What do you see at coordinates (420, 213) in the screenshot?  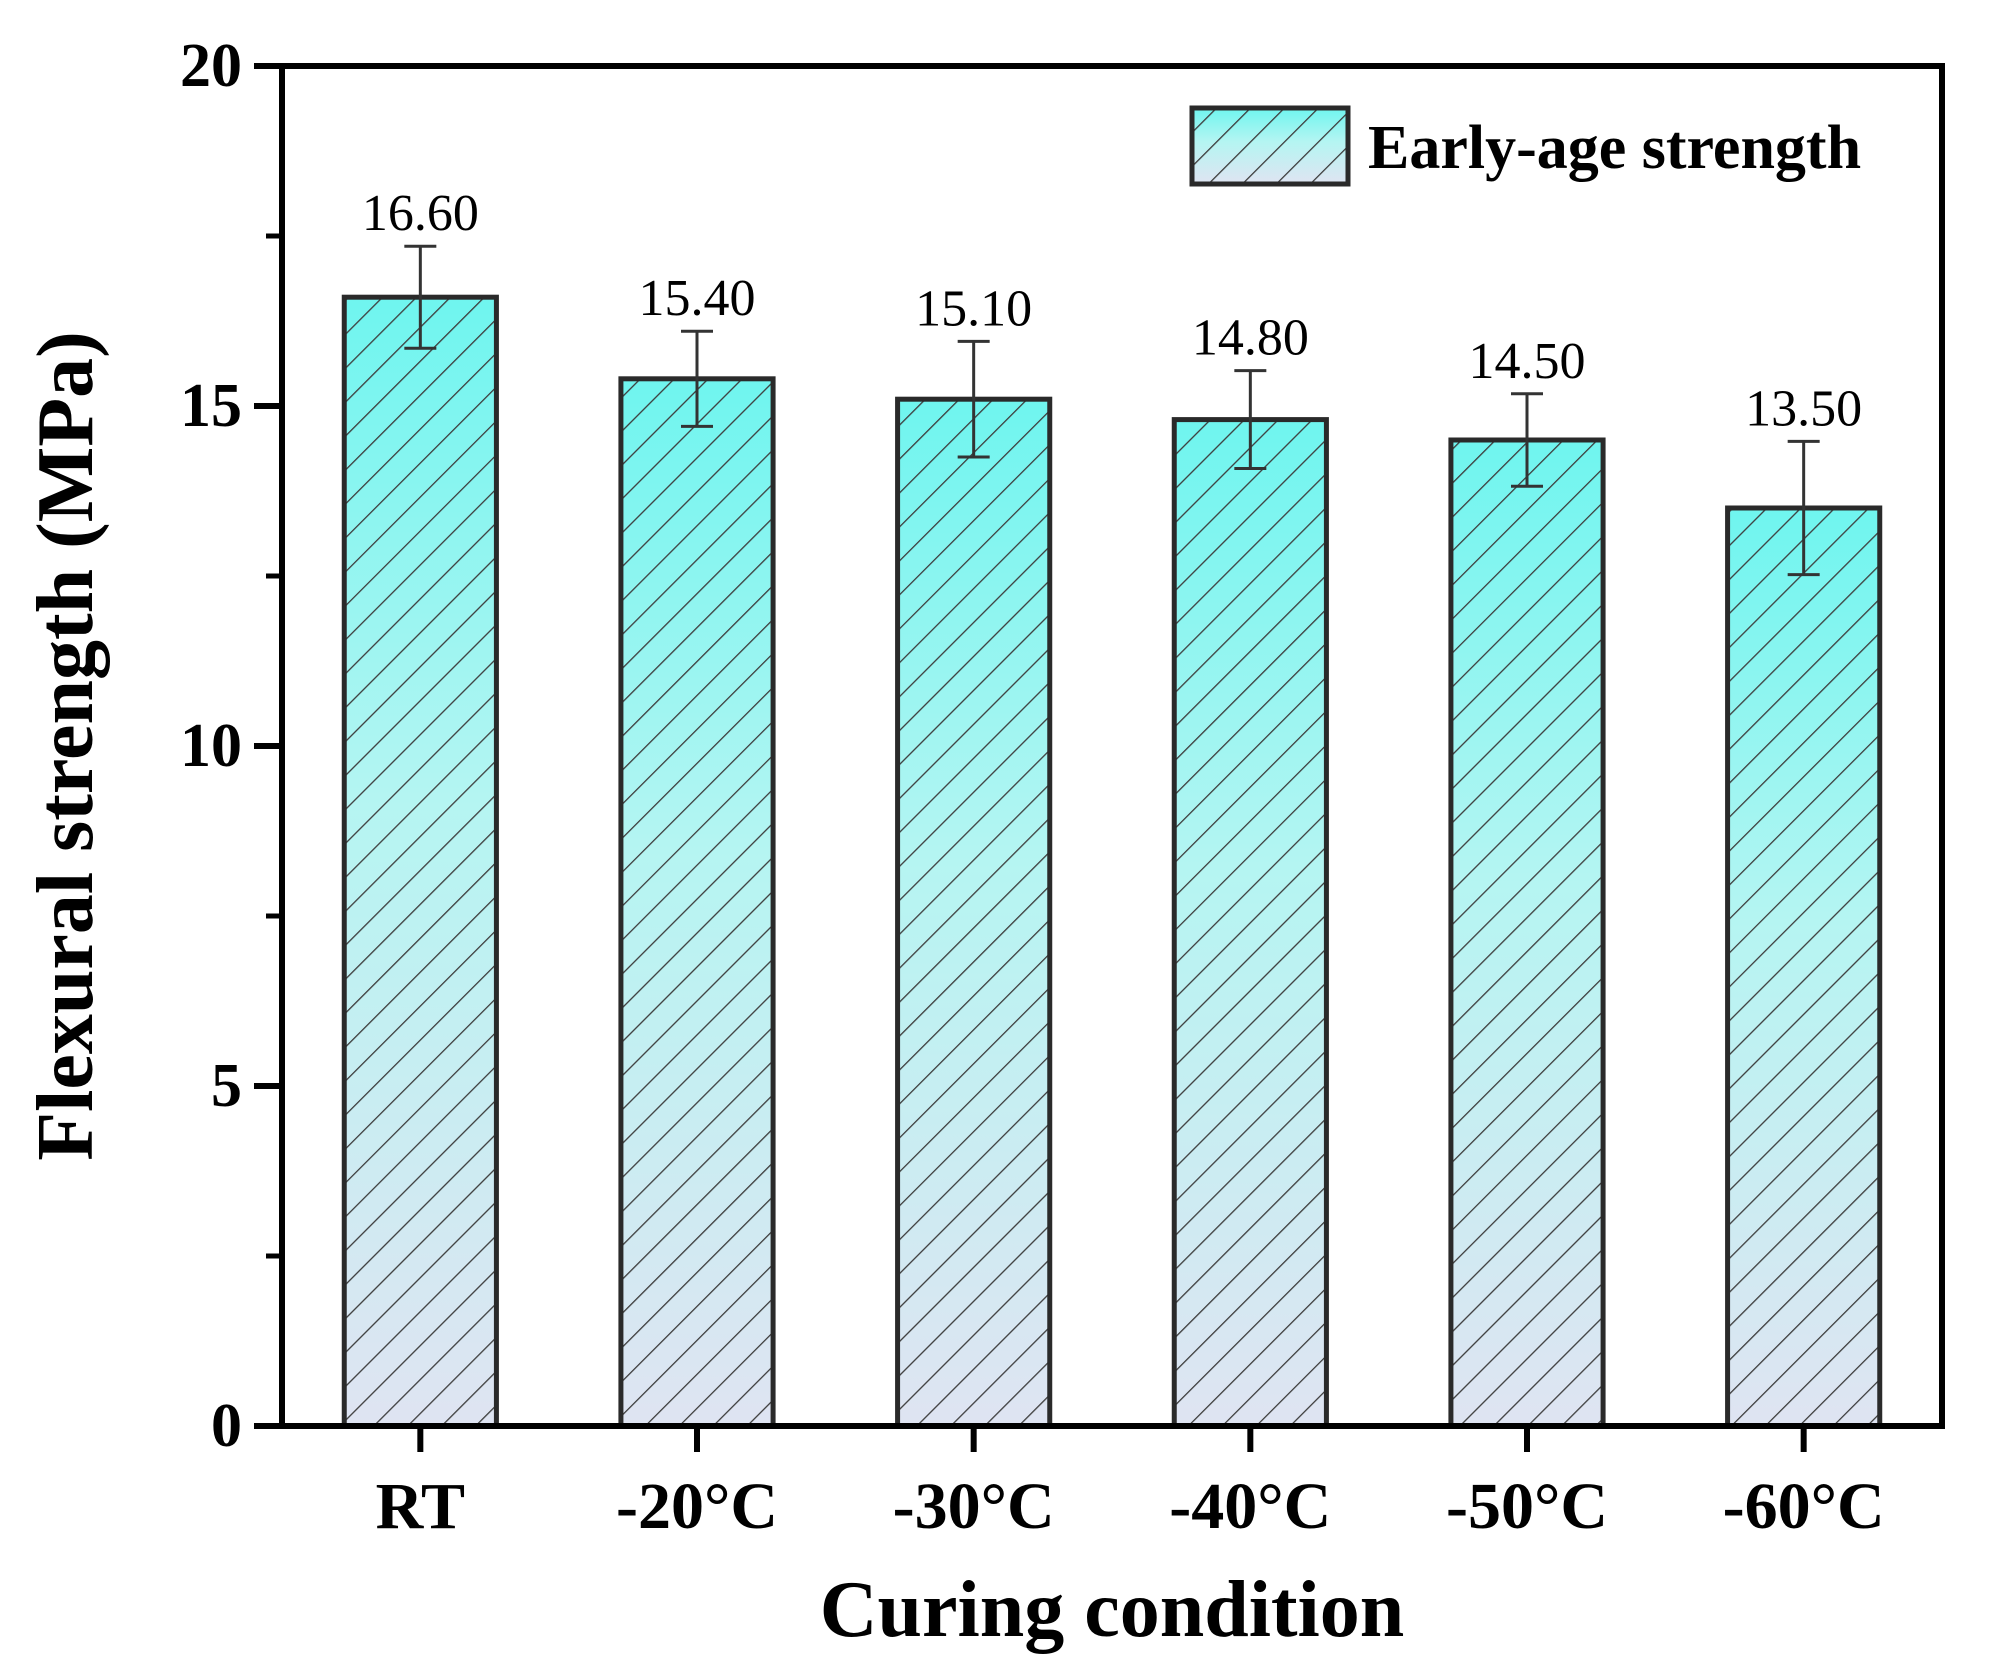 I see `data-label: 16.60` at bounding box center [420, 213].